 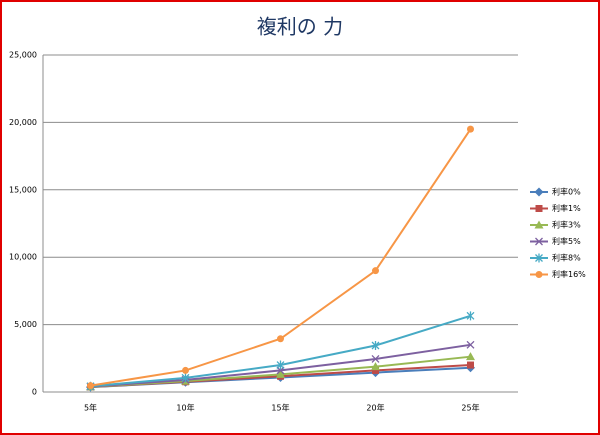 What do you see at coordinates (23, 122) in the screenshot?
I see `y-tick-label: 20,000` at bounding box center [23, 122].